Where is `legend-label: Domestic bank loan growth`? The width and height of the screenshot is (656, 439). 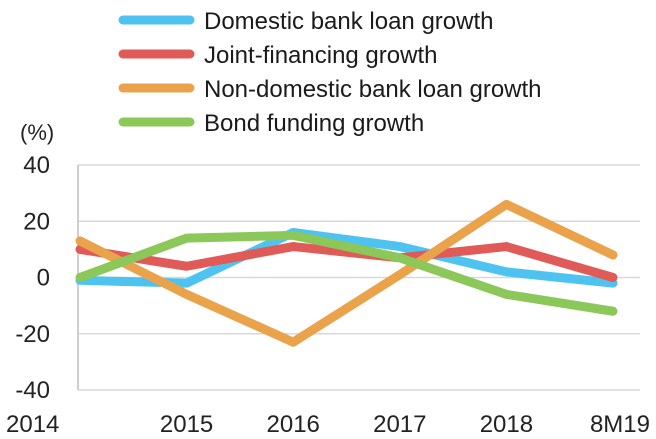 legend-label: Domestic bank loan growth is located at coordinates (348, 21).